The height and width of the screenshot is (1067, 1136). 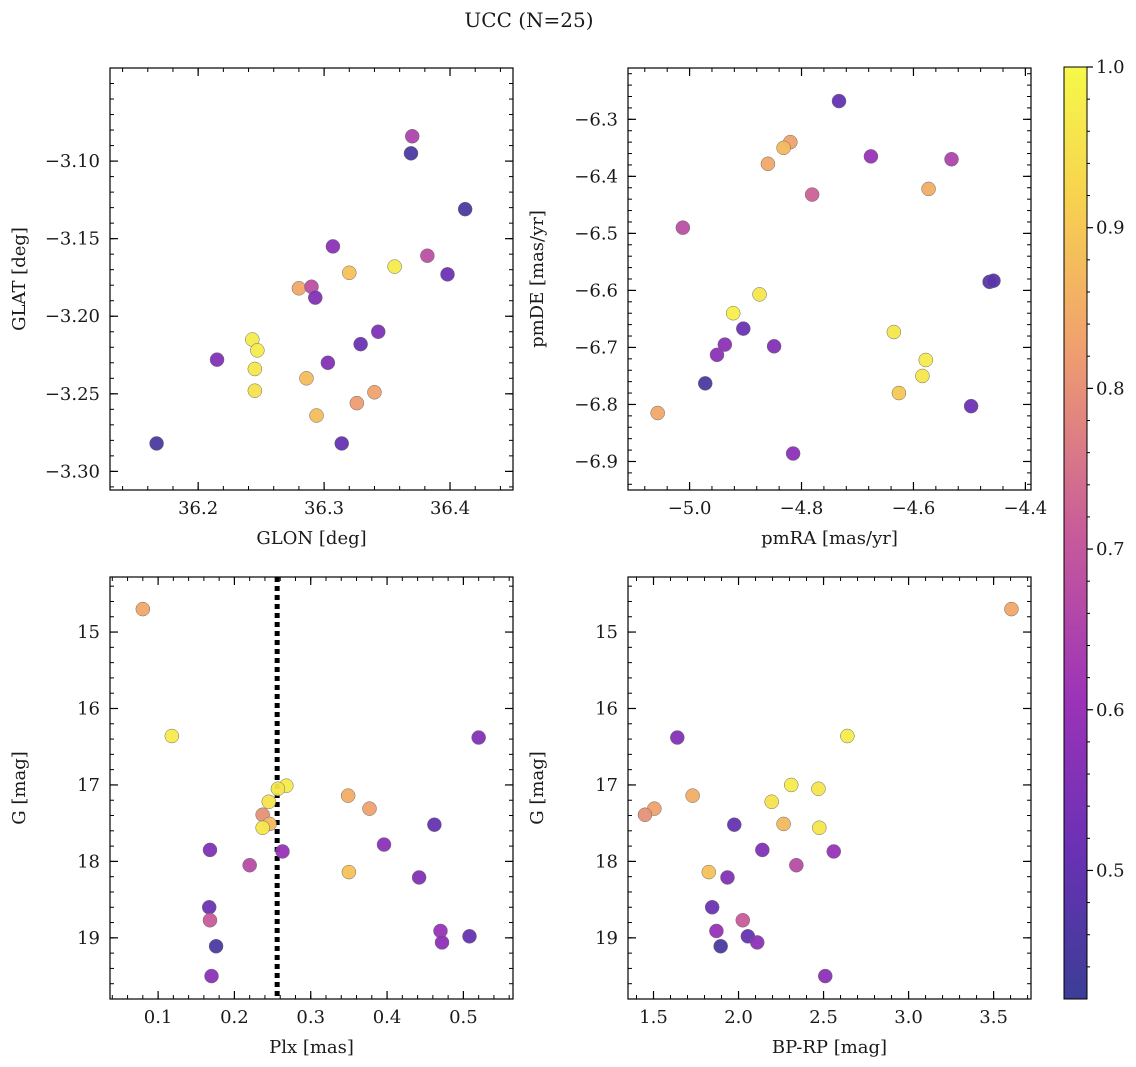 What do you see at coordinates (596, 290) in the screenshot?
I see `y-tick-label: −6.6` at bounding box center [596, 290].